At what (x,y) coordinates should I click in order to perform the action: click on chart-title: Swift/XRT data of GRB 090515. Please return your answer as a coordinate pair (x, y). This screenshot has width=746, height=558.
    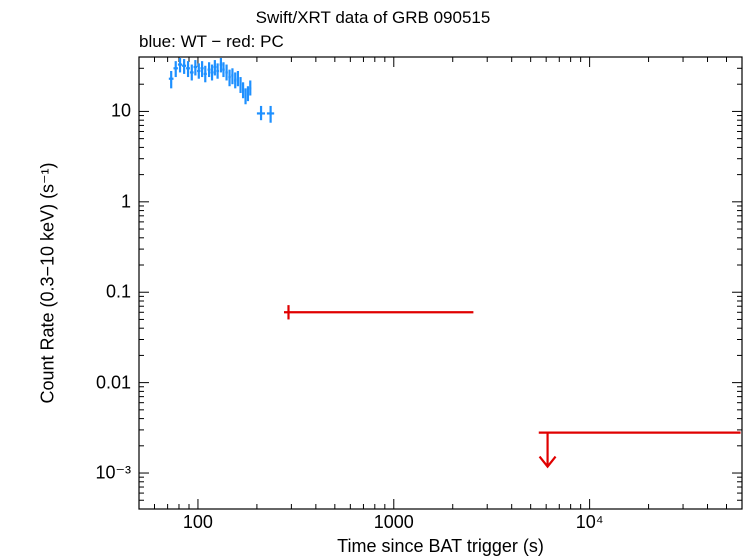
    Looking at the image, I should click on (373, 17).